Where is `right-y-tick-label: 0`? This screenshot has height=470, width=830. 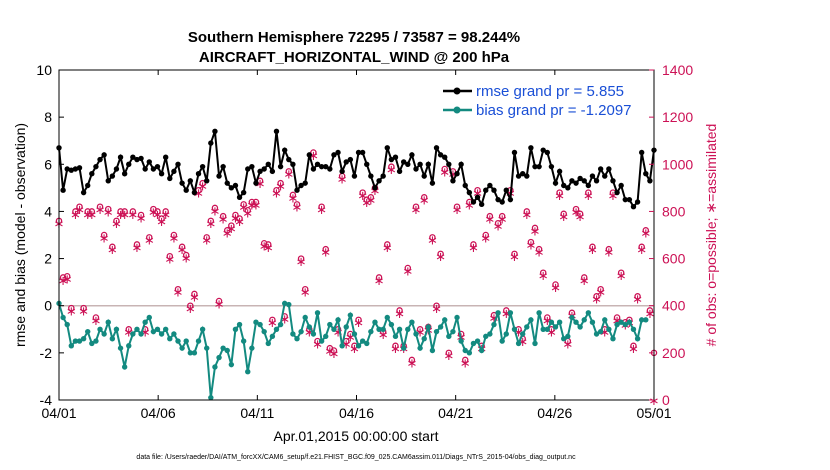 right-y-tick-label: 0 is located at coordinates (666, 400).